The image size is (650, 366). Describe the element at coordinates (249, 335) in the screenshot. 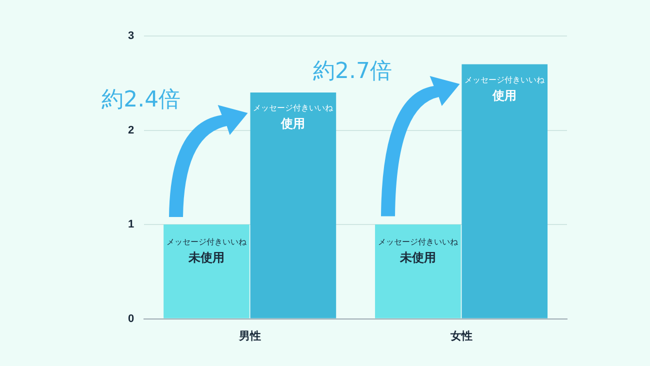

I see `x-tick-label: 男性` at that location.